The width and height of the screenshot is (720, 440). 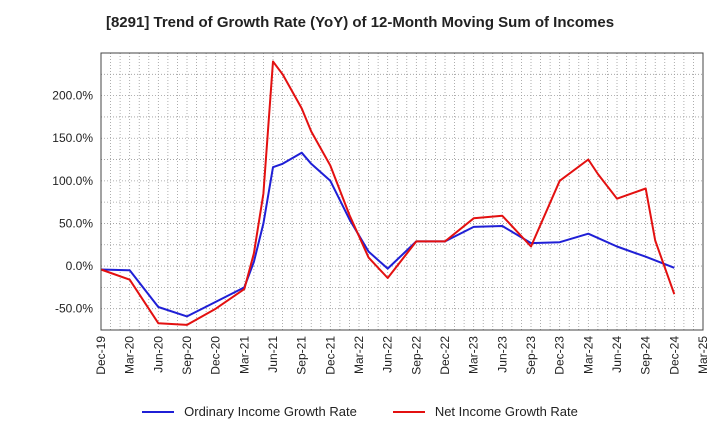 What do you see at coordinates (273, 354) in the screenshot?
I see `x-tick-label: Jun-21` at bounding box center [273, 354].